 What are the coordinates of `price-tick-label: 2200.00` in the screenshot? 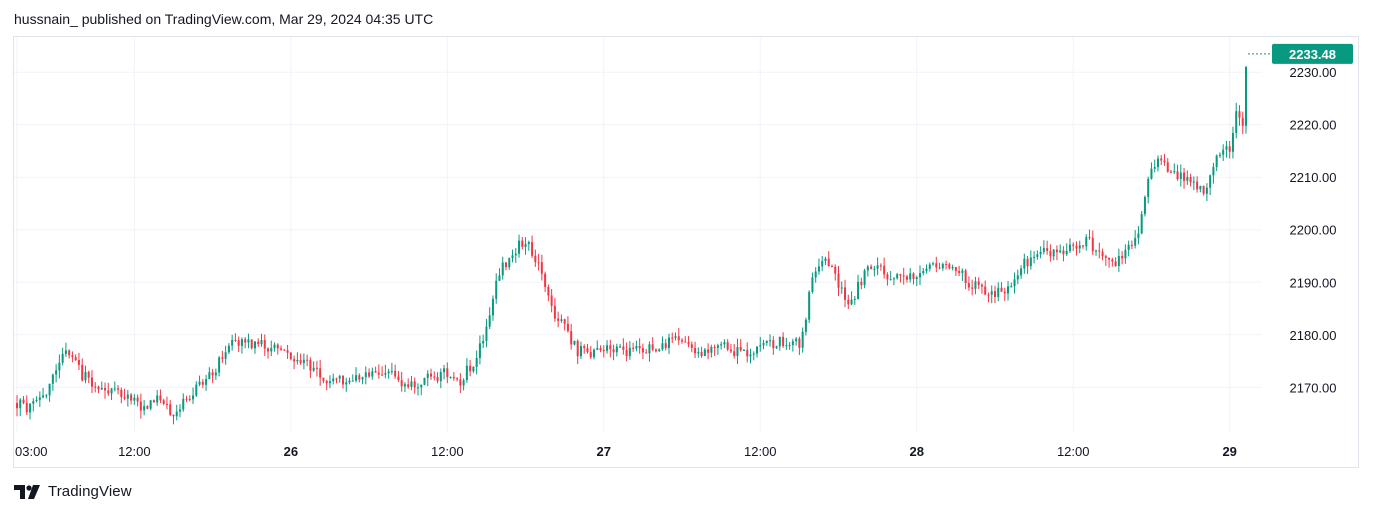 It's located at (1313, 230).